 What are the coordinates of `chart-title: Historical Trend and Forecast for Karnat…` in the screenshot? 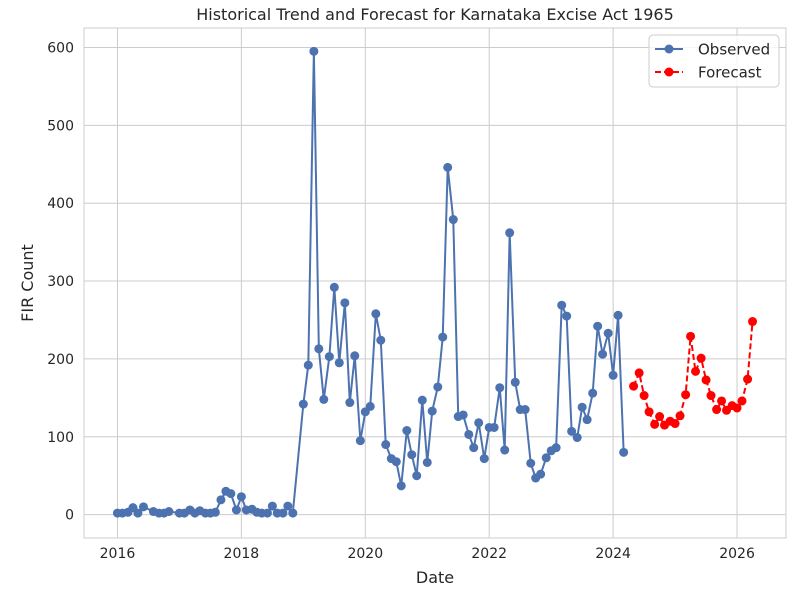 It's located at (435, 14).